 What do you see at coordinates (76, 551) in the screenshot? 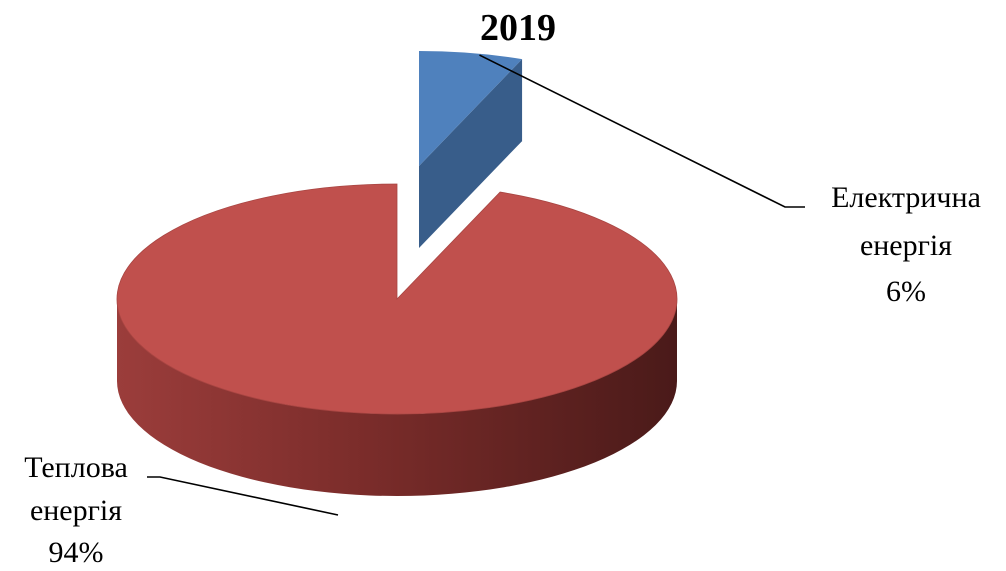
I see `thermal-label-line-2: 94%` at bounding box center [76, 551].